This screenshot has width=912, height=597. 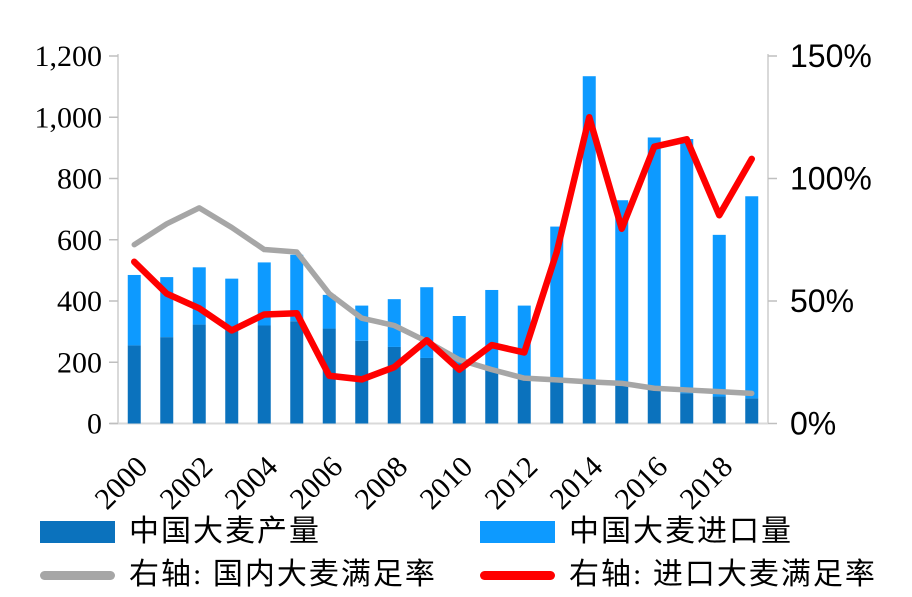 I want to click on y-axis-right: 0% 50% 100% 150%, so click(x=820, y=240).